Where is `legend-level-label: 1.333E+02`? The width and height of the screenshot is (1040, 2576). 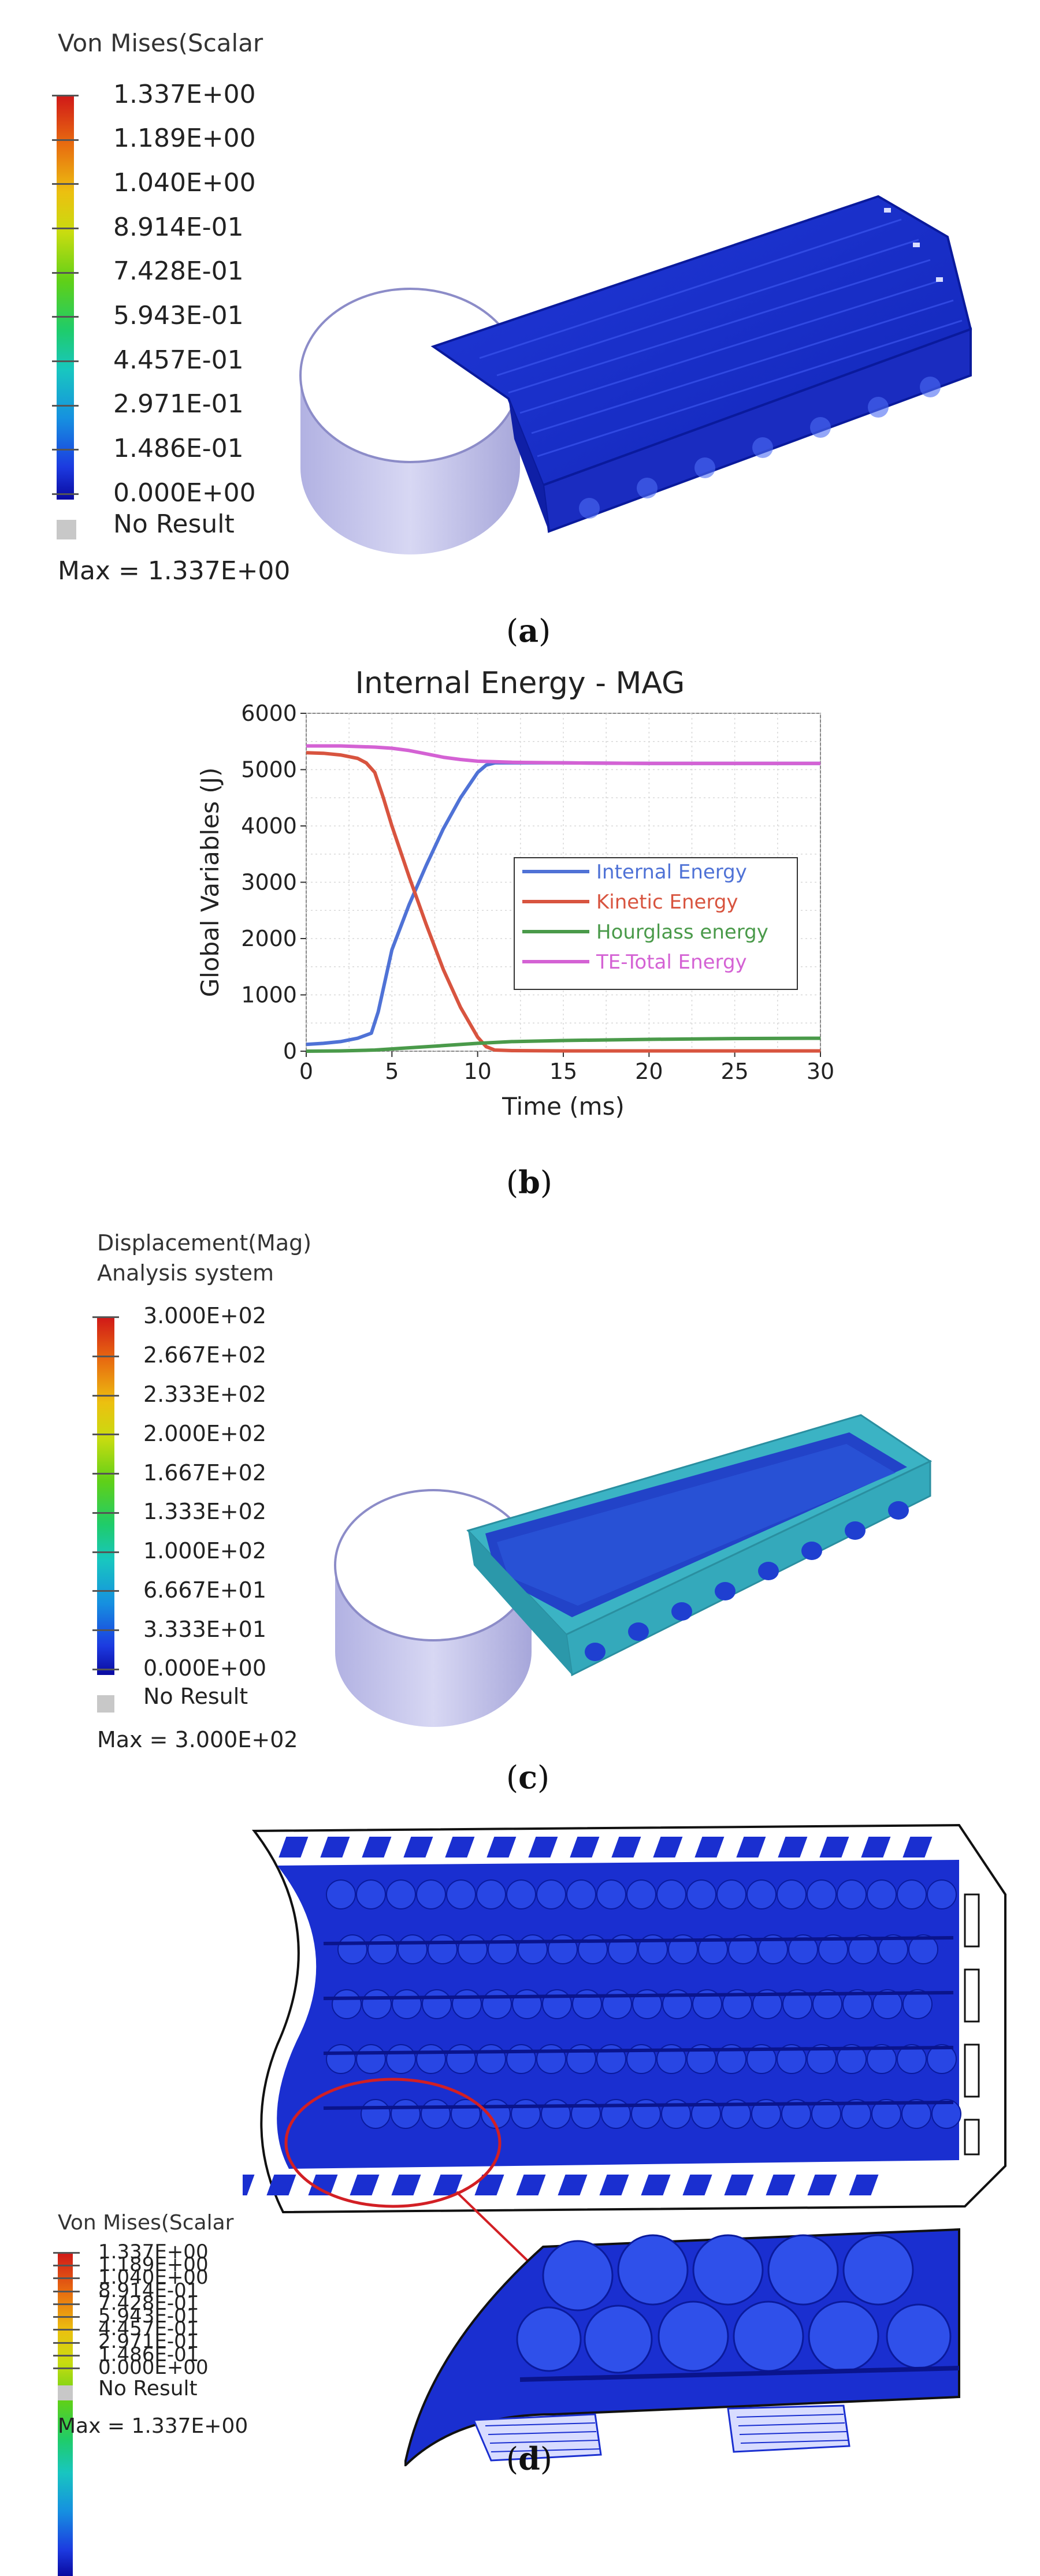
legend-level-label: 1.333E+02 is located at coordinates (204, 1512).